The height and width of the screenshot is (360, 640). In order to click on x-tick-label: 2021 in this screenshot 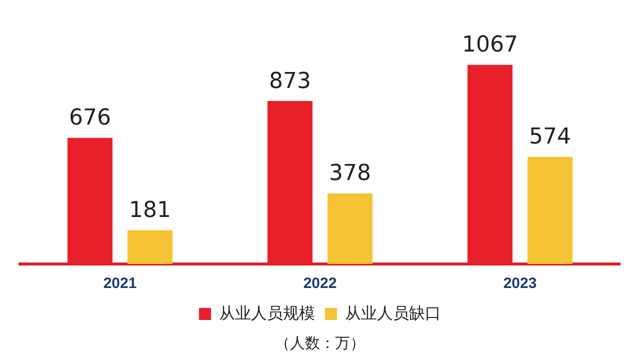, I will do `click(120, 283)`.